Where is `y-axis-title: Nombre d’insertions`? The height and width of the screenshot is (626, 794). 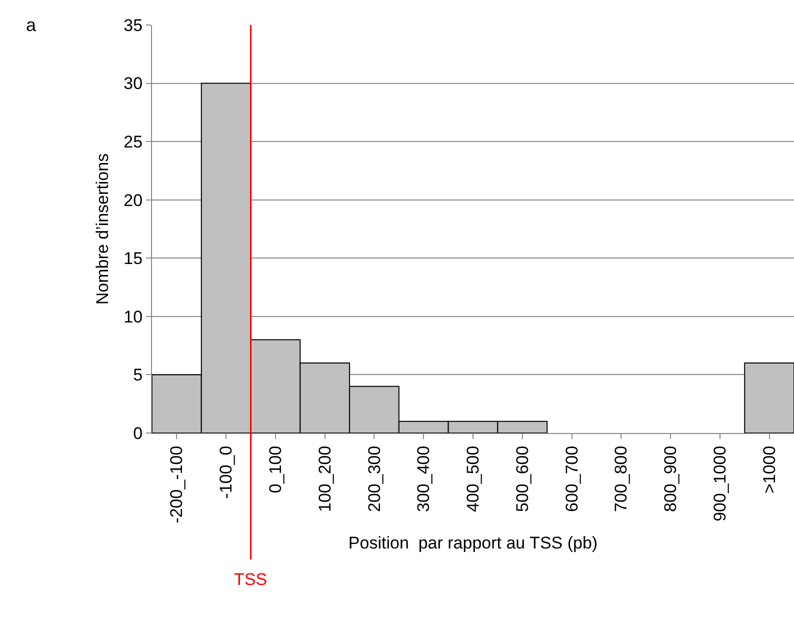
y-axis-title: Nombre d’insertions is located at coordinates (102, 229).